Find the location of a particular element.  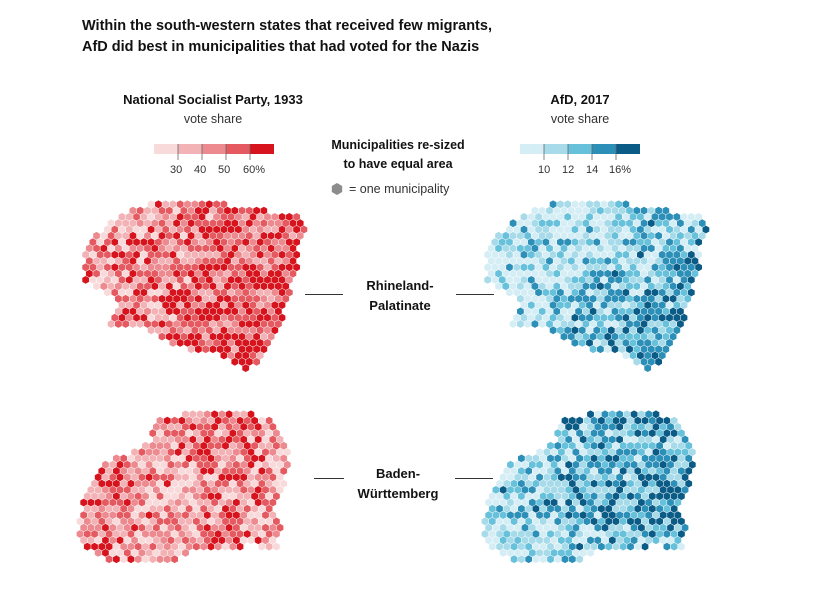

rhineland-palatinate-2017-map is located at coordinates (597, 286).